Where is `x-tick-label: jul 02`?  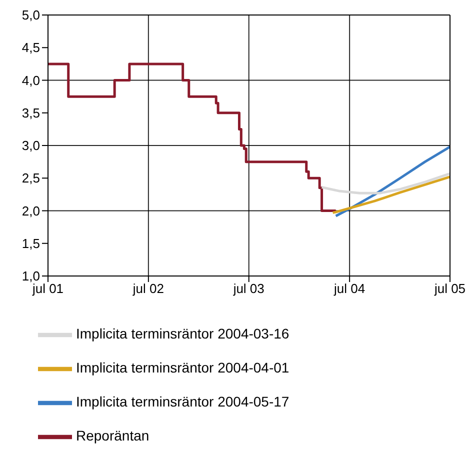 x-tick-label: jul 02 is located at coordinates (148, 288).